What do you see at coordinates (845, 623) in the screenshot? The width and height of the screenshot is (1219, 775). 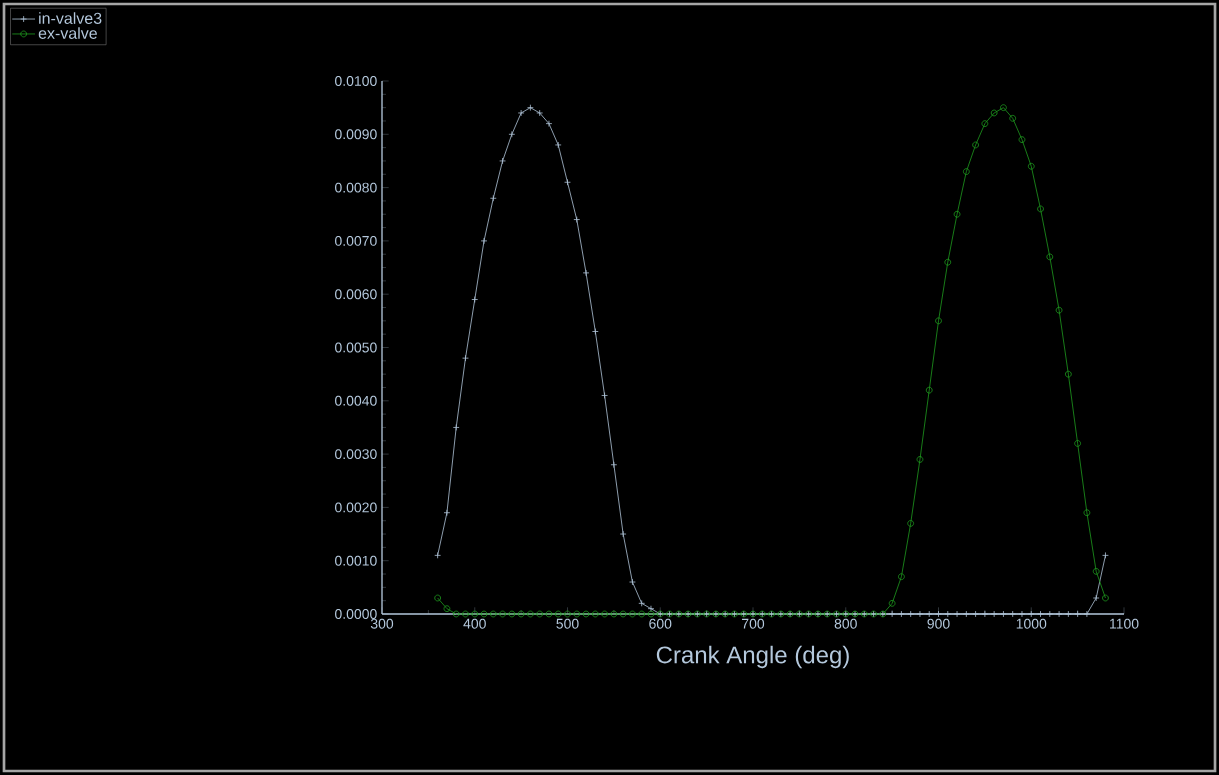 I see `x-tick-label: 800` at bounding box center [845, 623].